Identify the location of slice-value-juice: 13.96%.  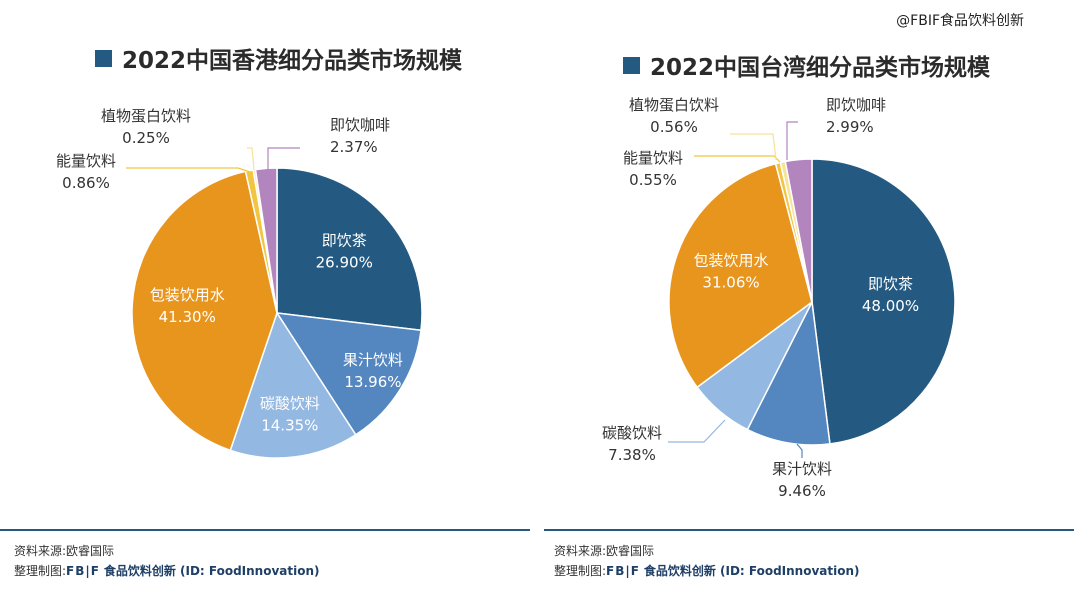
(372, 382).